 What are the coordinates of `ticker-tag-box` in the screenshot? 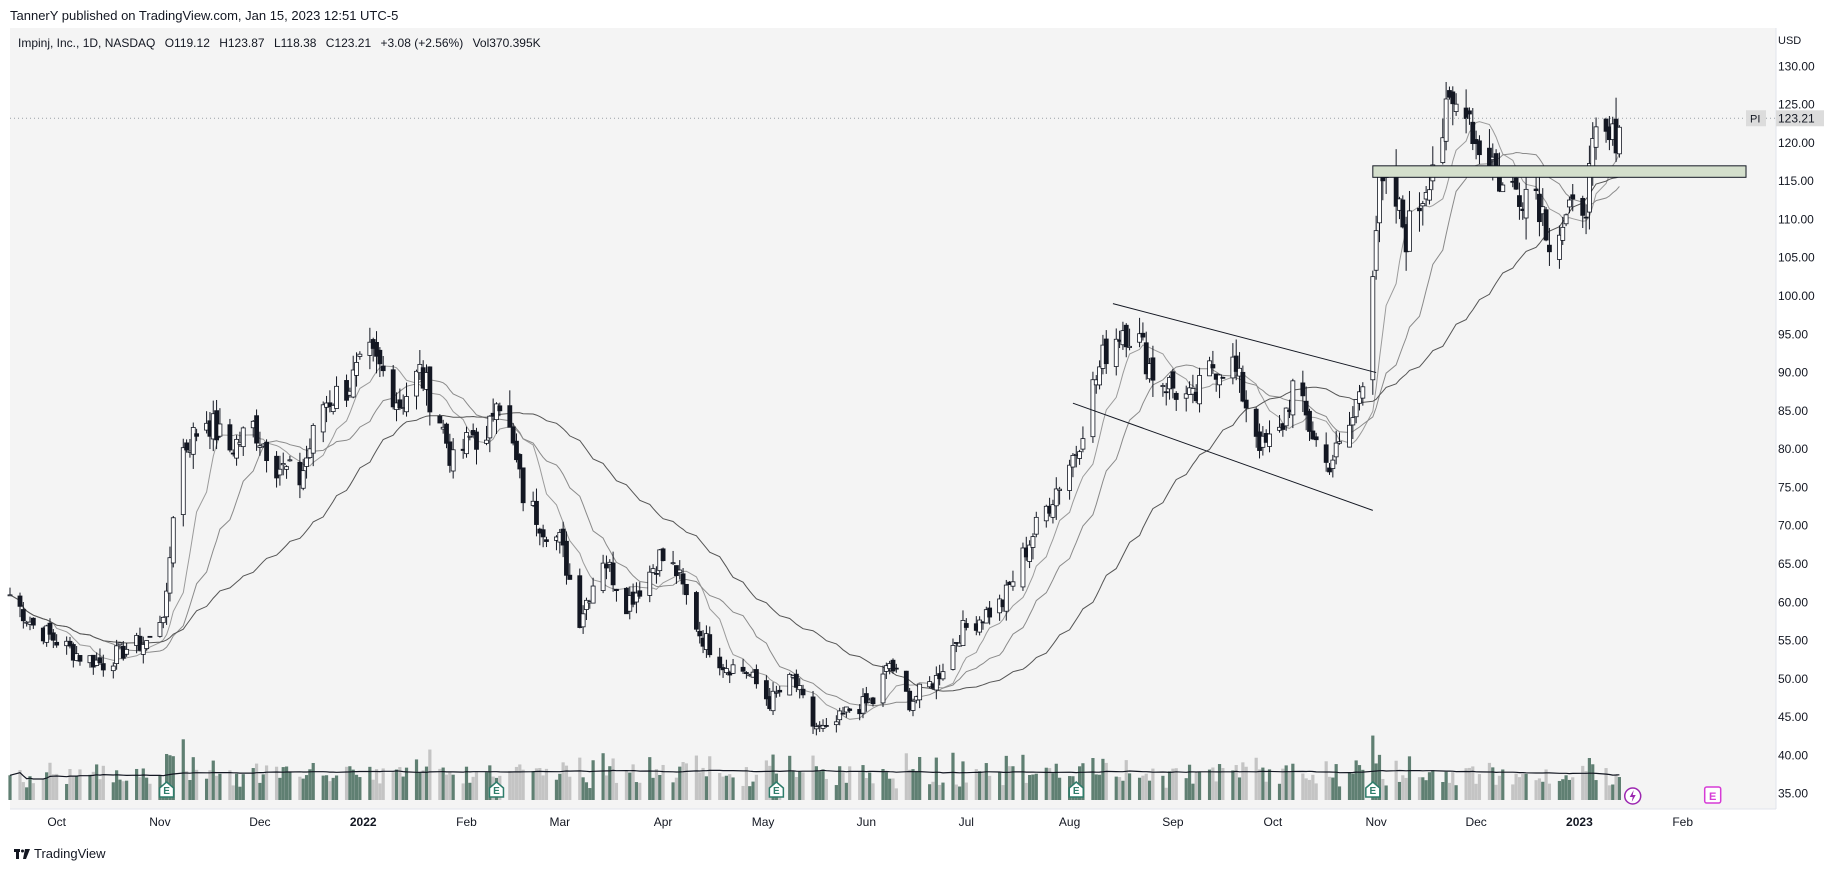 It's located at (1756, 118).